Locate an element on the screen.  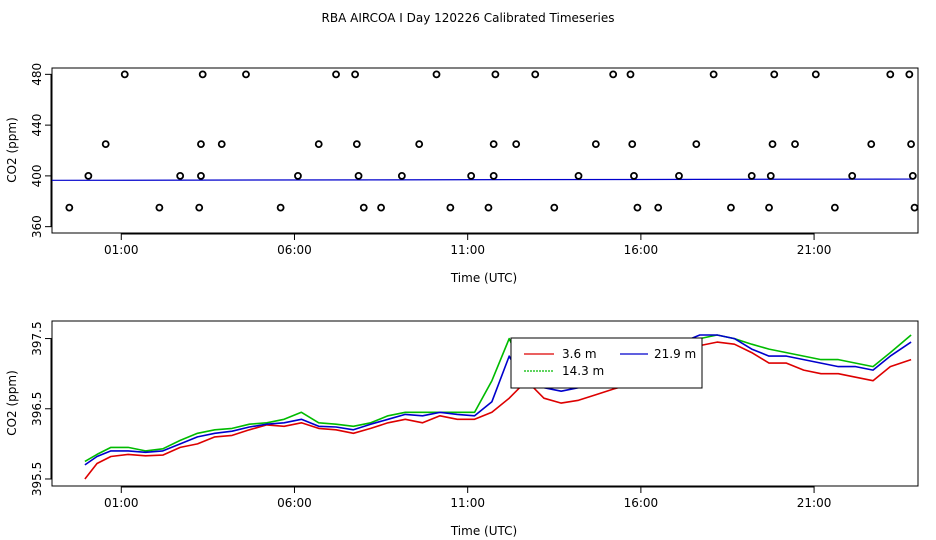
legend-entry-14-3m: 14.3 m is located at coordinates (564, 371).